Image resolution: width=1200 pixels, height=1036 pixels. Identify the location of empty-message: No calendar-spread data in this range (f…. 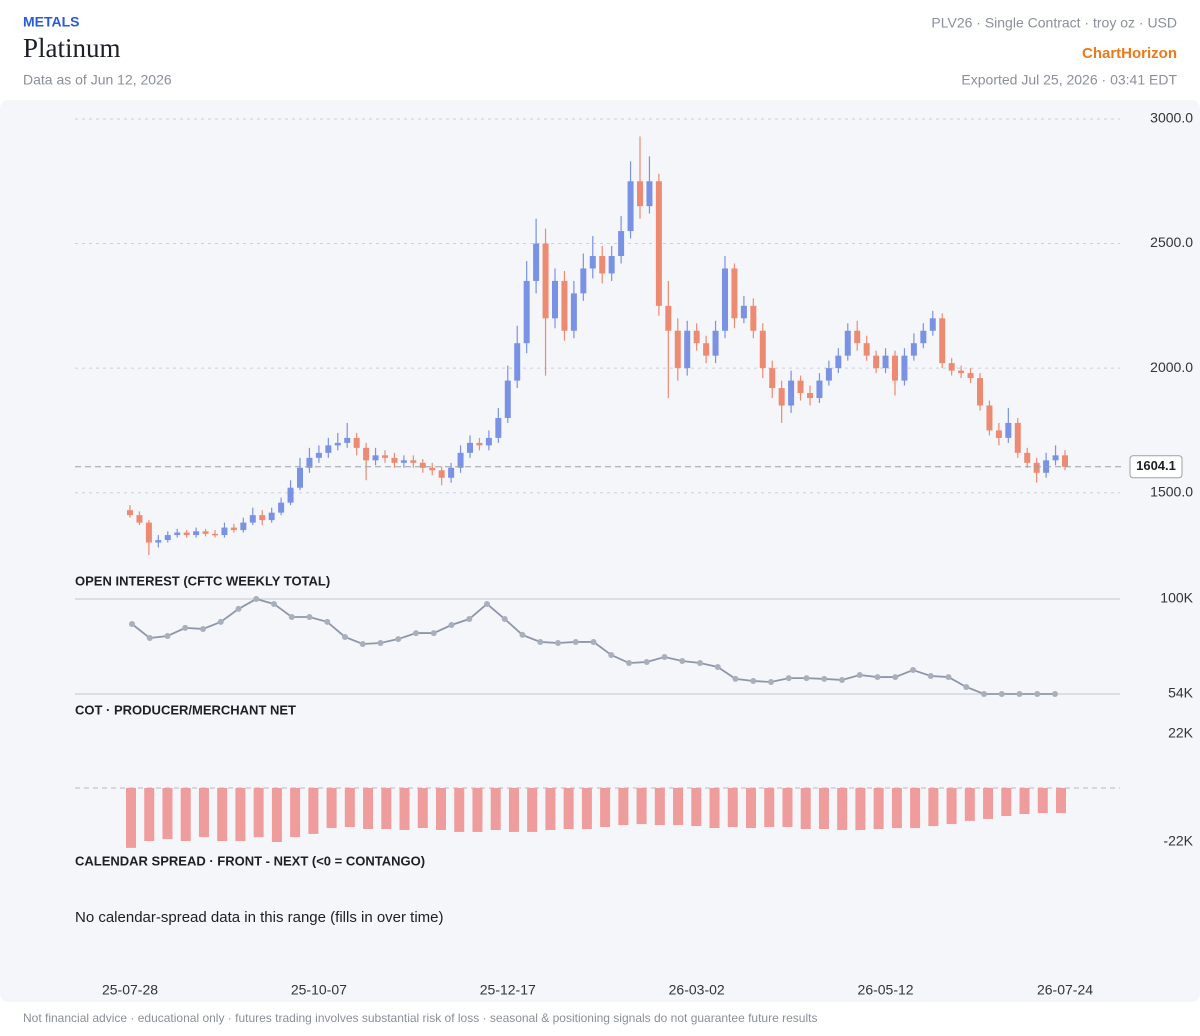
(259, 917).